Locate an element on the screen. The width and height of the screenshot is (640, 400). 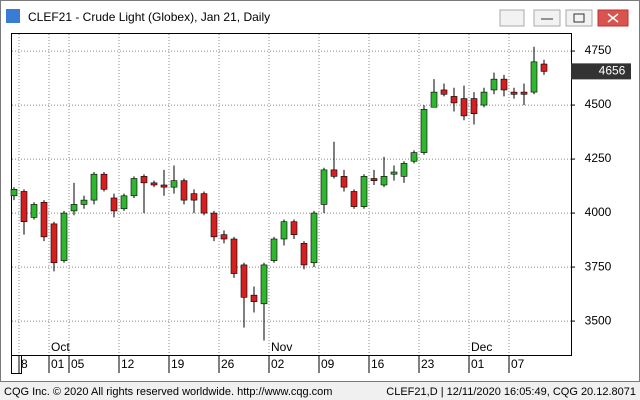
last-price-box is located at coordinates (601, 71).